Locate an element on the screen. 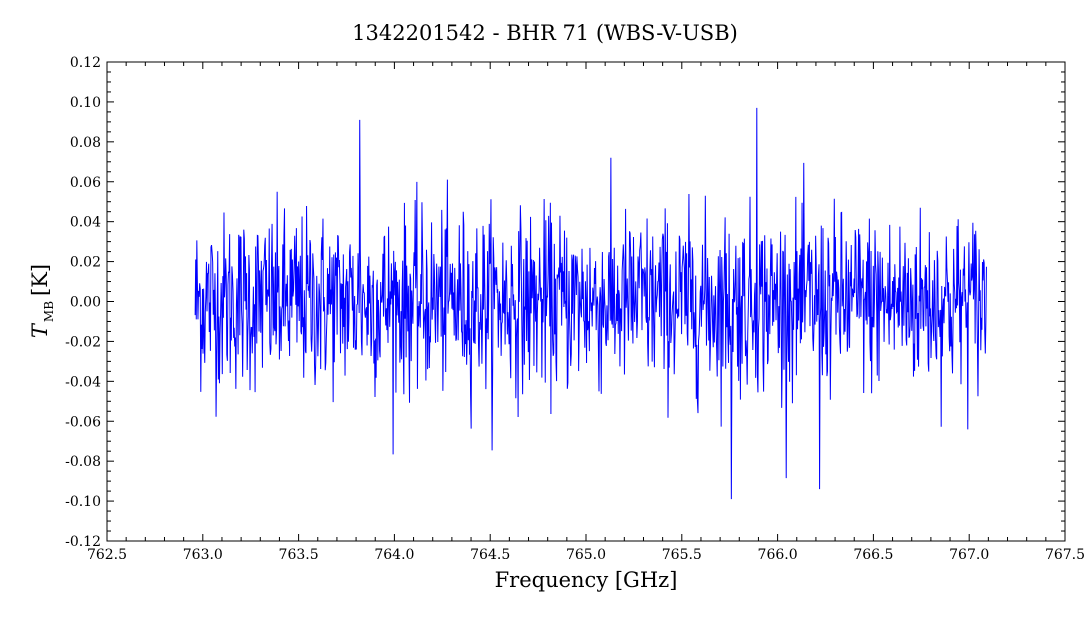 Image resolution: width=1090 pixels, height=618 pixels. y-tick-label: 0.00 is located at coordinates (85, 303).